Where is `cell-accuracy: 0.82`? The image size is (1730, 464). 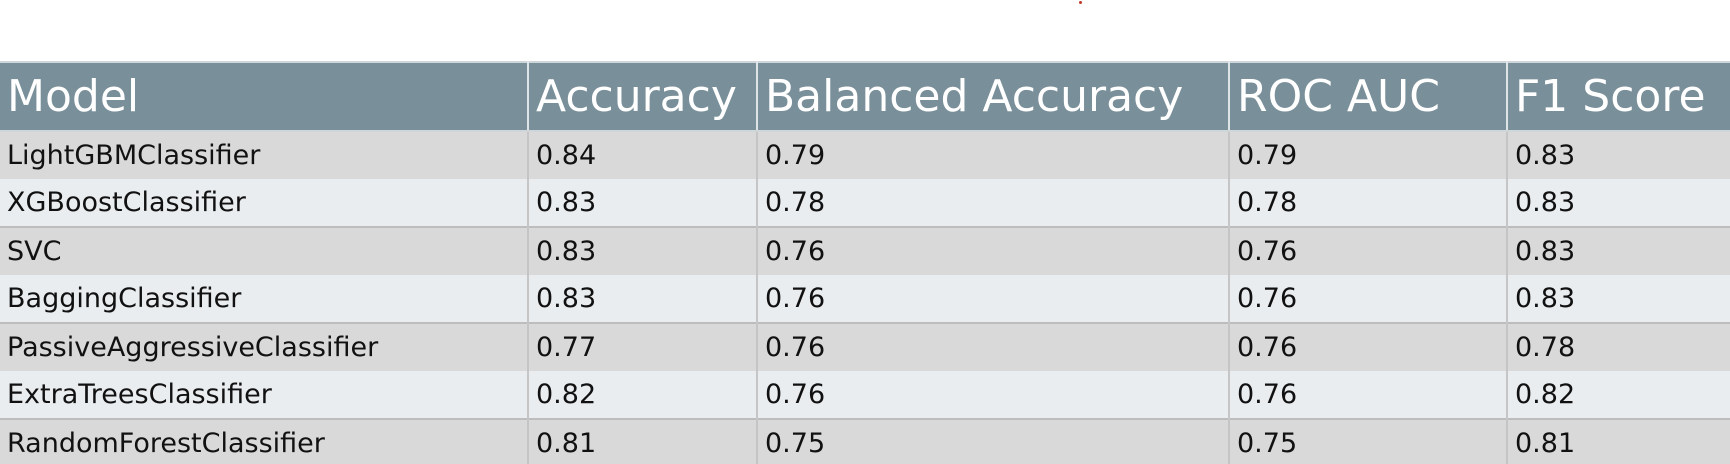
cell-accuracy: 0.82 is located at coordinates (643, 395).